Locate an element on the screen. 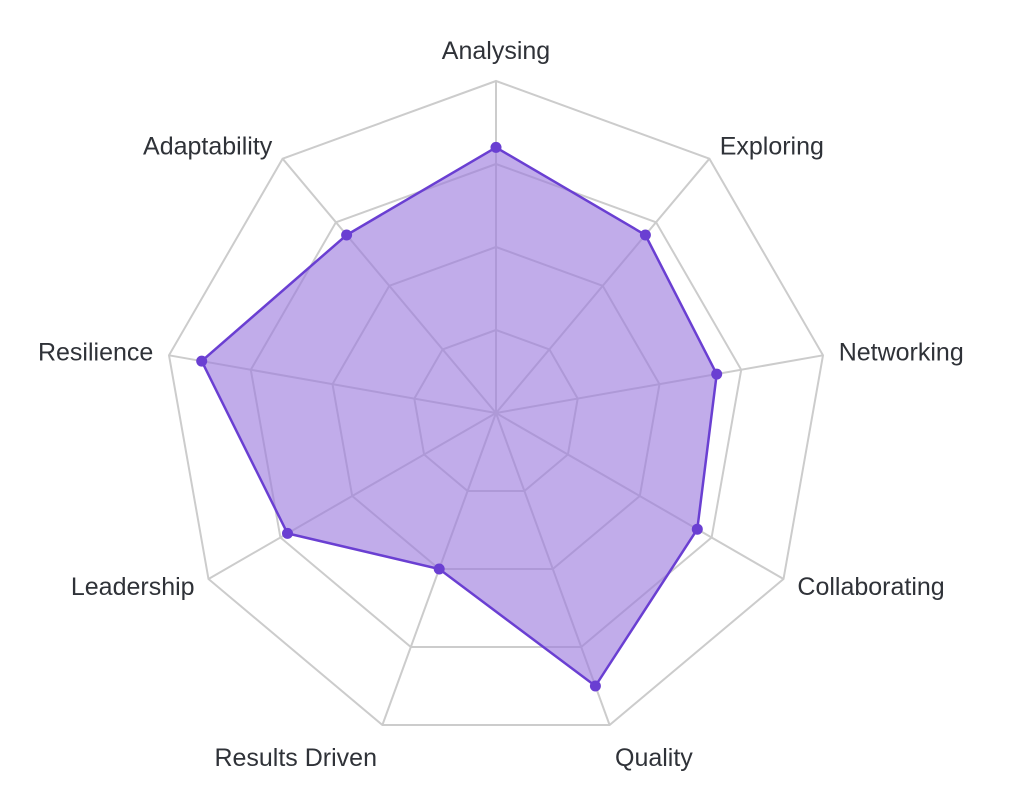  axis-label-collaborating: Collaborating is located at coordinates (870, 587).